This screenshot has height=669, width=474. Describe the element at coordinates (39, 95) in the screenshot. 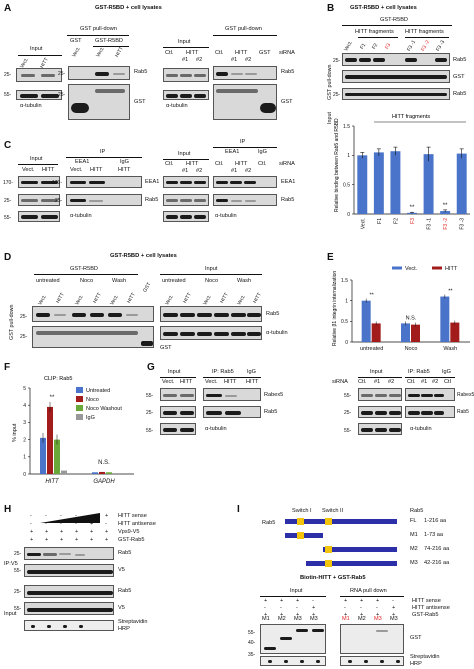

I see `a-input-tubulin-blot` at that location.